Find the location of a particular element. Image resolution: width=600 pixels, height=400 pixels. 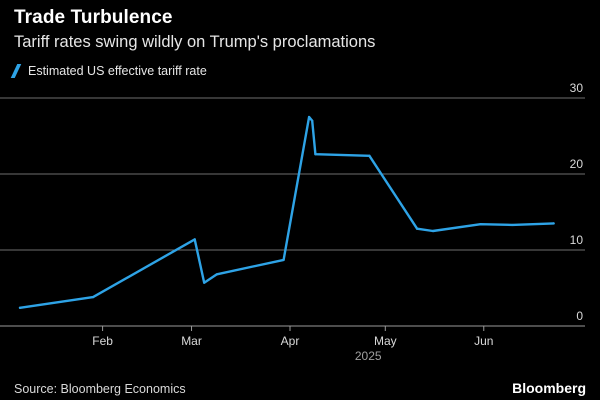

y-tick-label-0: 0 is located at coordinates (579, 316).